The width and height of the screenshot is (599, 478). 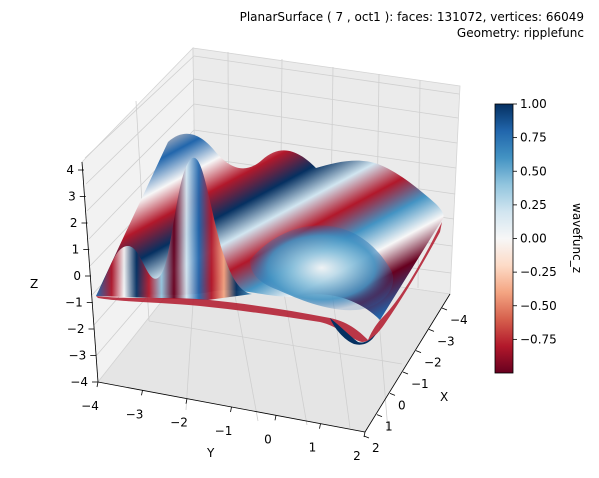 I want to click on z-tick-marks, so click(x=88, y=276).